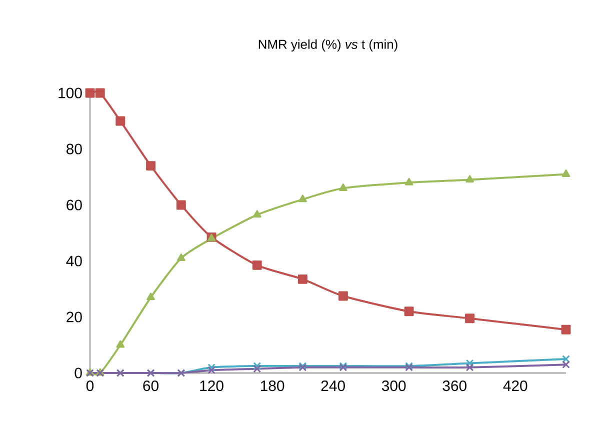 The width and height of the screenshot is (606, 432). I want to click on x-tick-label: 0, so click(90, 386).